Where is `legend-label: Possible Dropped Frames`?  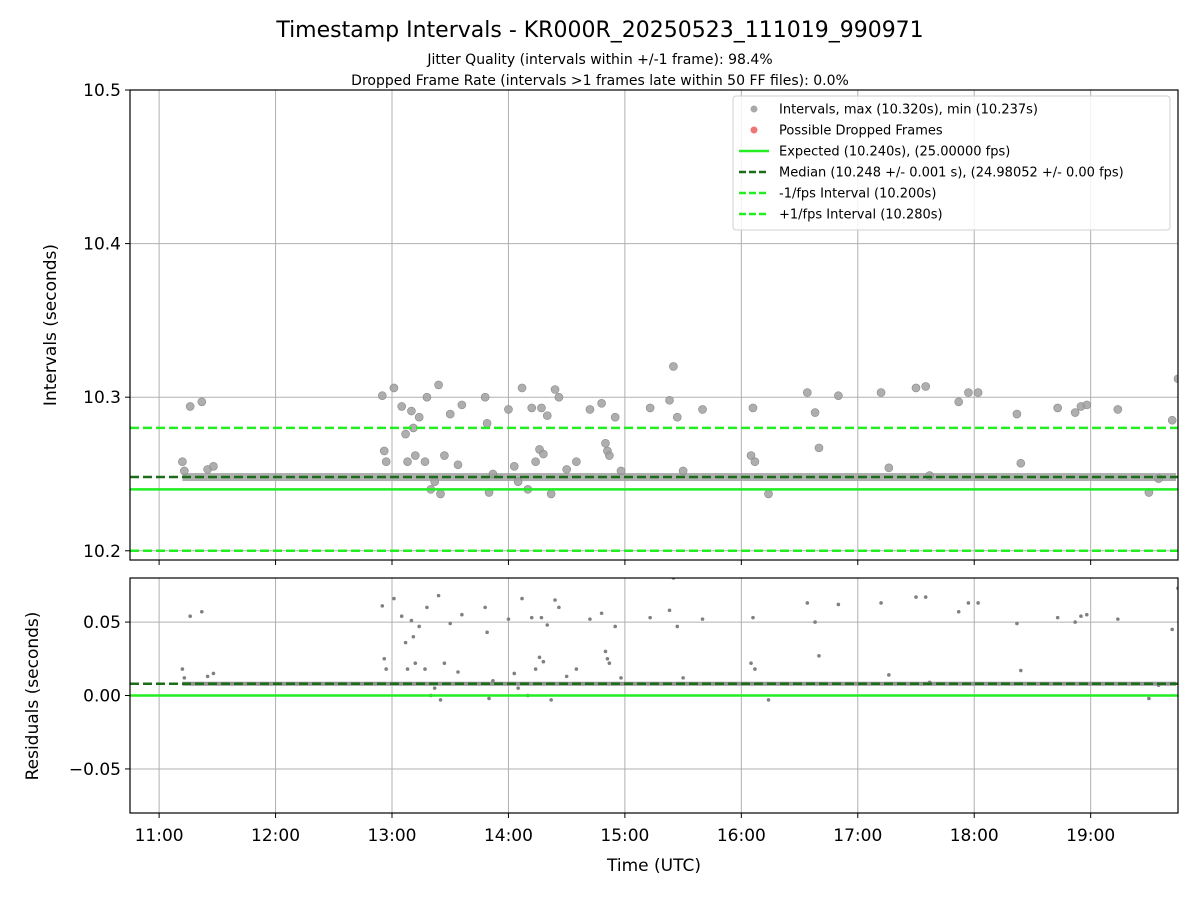 legend-label: Possible Dropped Frames is located at coordinates (861, 131).